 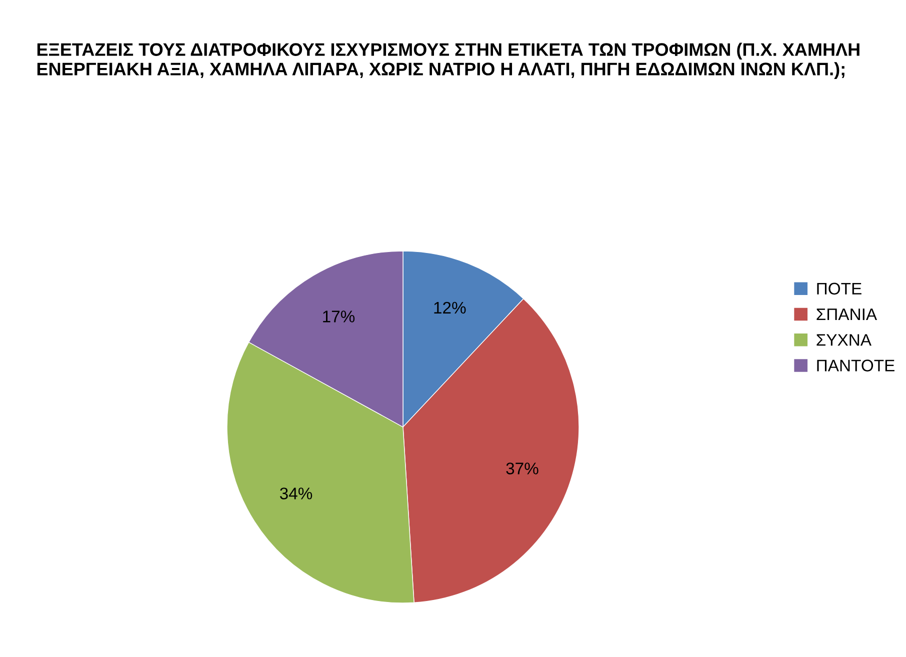 I want to click on legend-label: ΣΥΧΝΑ, so click(x=844, y=340).